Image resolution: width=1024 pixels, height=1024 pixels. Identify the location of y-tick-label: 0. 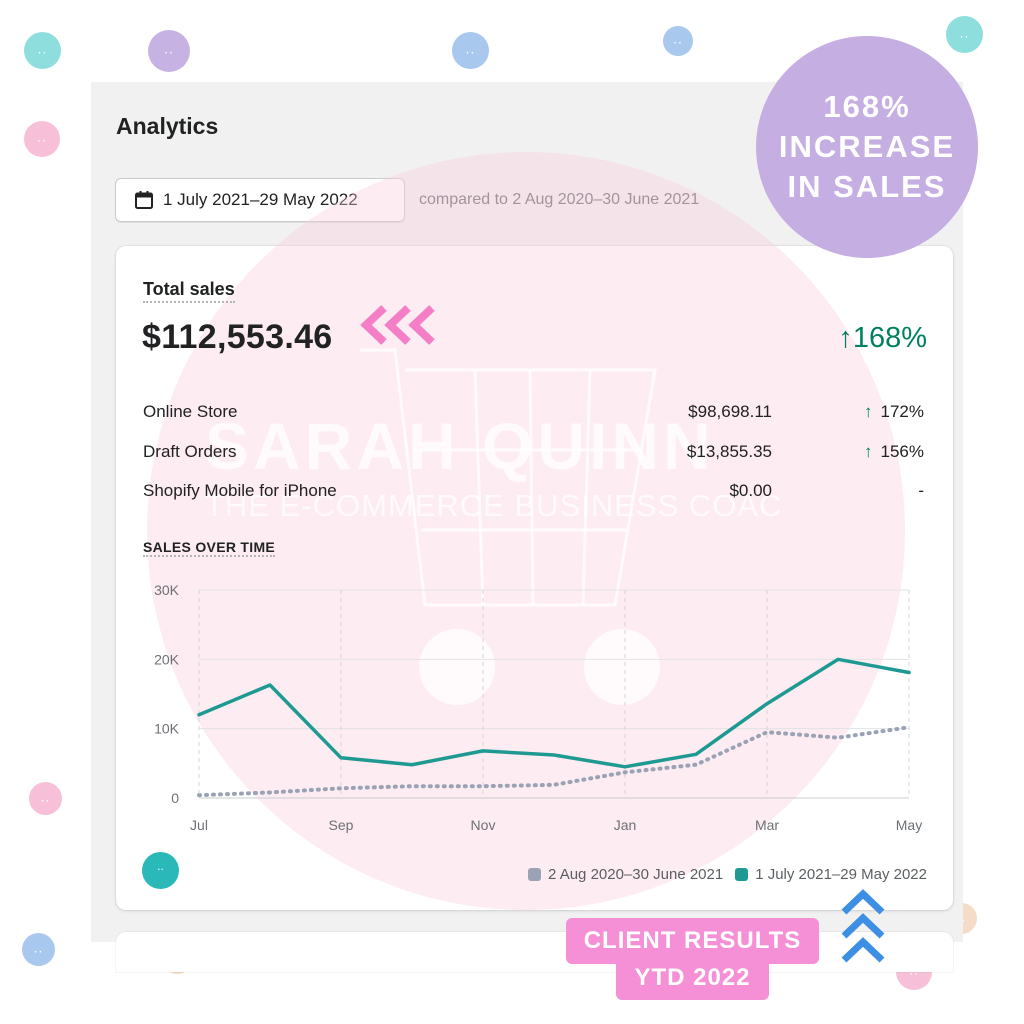
(175, 798).